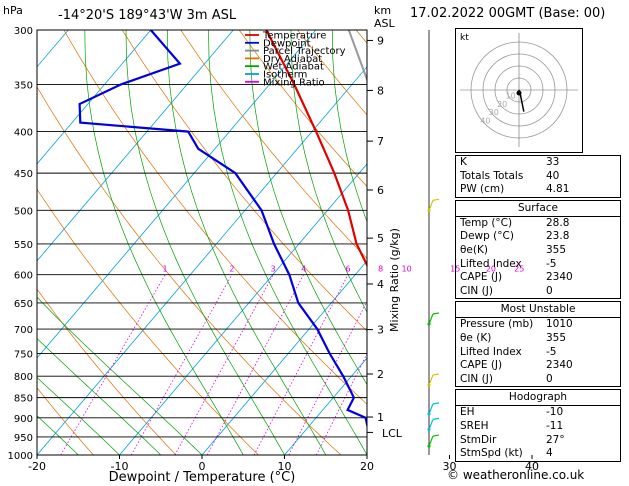 This screenshot has width=629, height=486. Describe the element at coordinates (538, 454) in the screenshot. I see `hodograph-table-row: StmSpd (kt) 4` at that location.